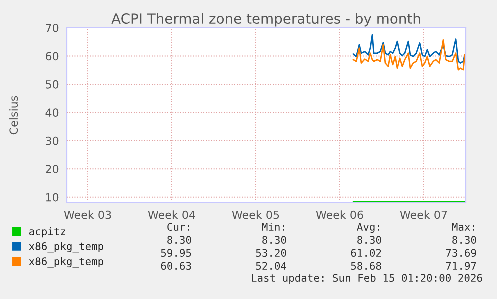 Image resolution: width=497 pixels, height=299 pixels. What do you see at coordinates (176, 253) in the screenshot?
I see `text: 59.95` at bounding box center [176, 253].